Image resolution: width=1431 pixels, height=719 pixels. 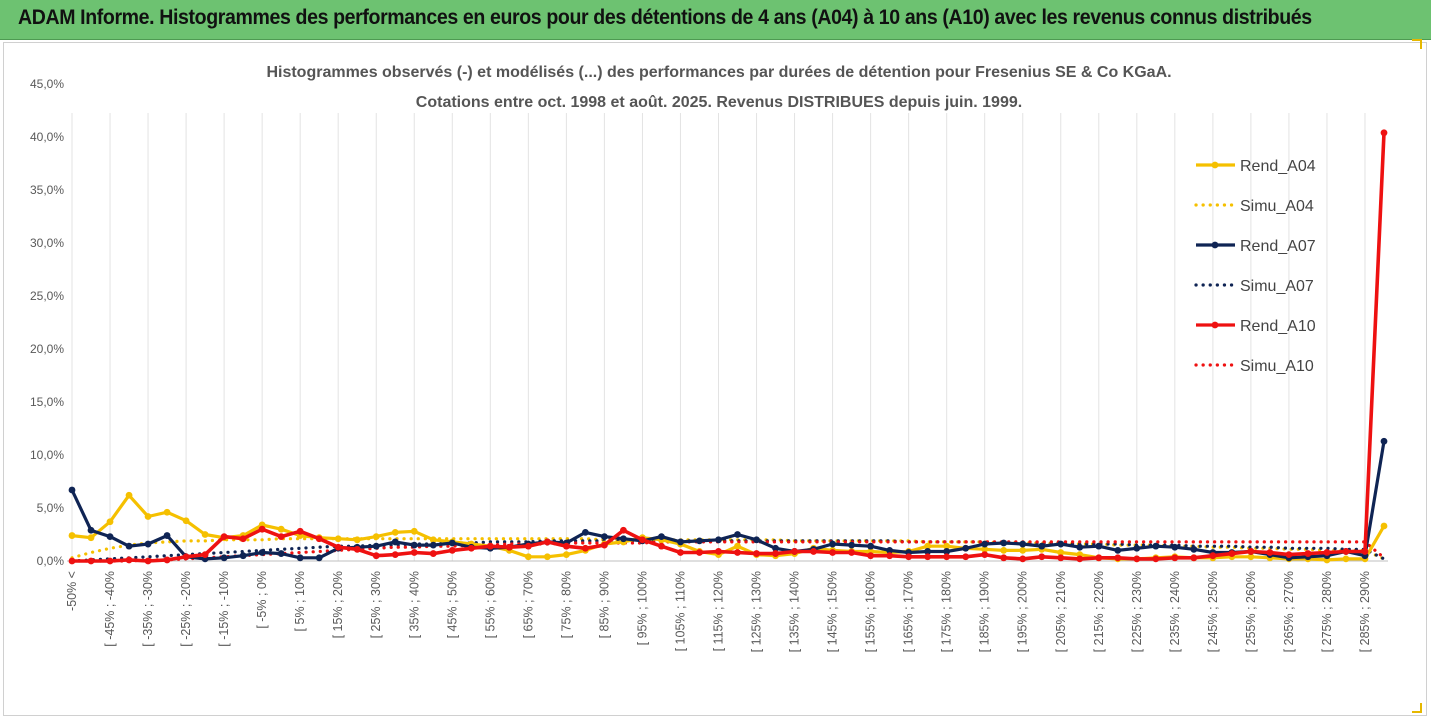 What do you see at coordinates (985, 611) in the screenshot?
I see `x-tick-label: [ 185% ; 190%` at bounding box center [985, 611].